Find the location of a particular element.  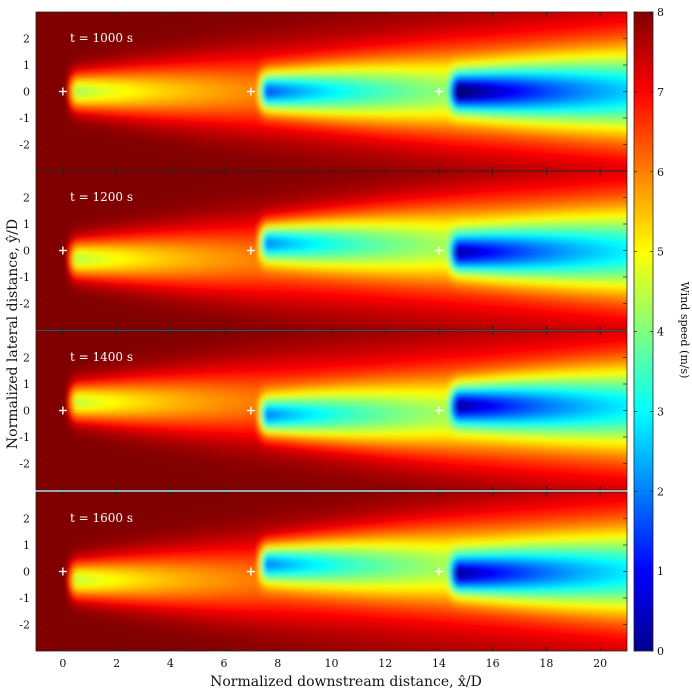

colorbar-tick-label: 8 is located at coordinates (660, 12).